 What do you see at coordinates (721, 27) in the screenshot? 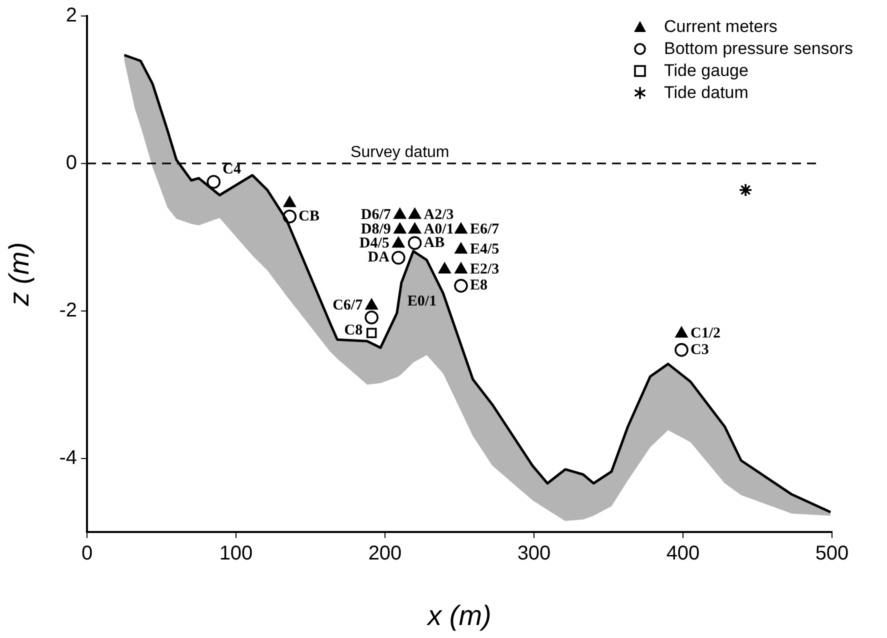
I see `legend-label: Current meters` at bounding box center [721, 27].